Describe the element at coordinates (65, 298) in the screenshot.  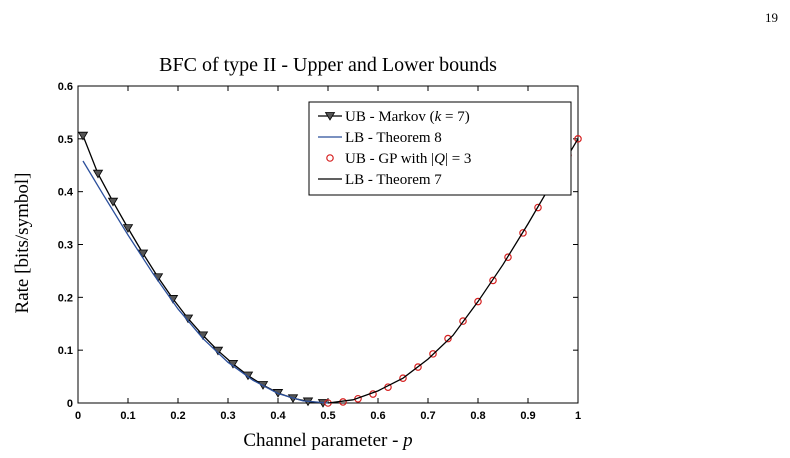
I see `y-tick-label: 0.2` at that location.